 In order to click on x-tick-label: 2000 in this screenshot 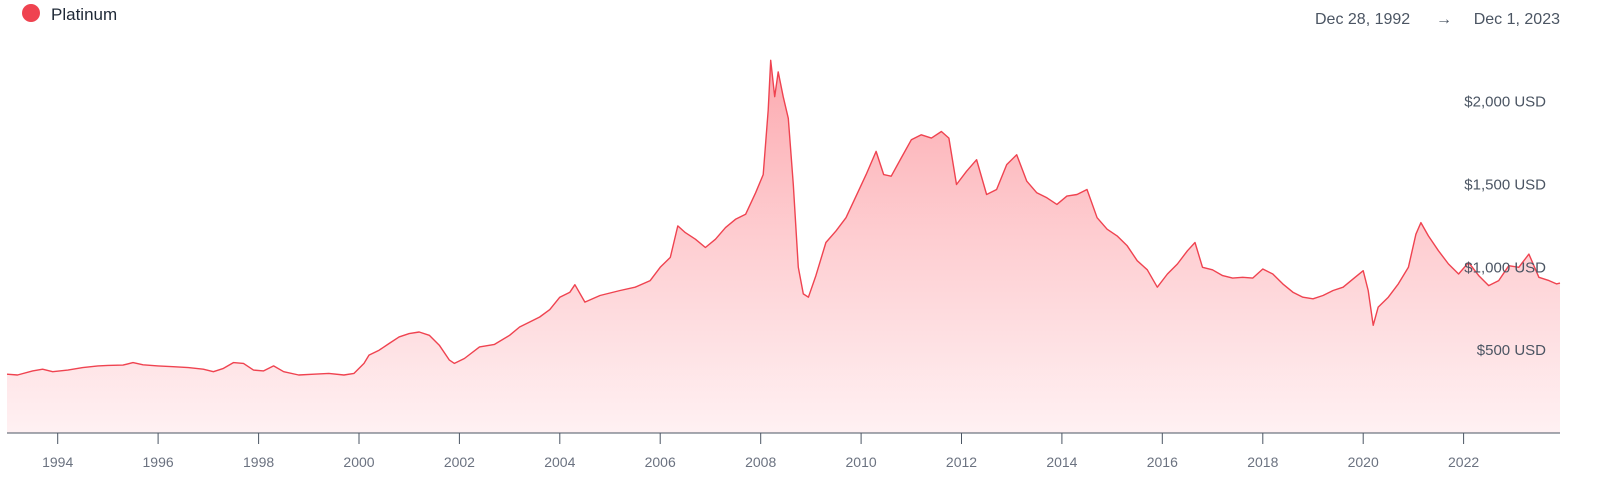, I will do `click(358, 462)`.